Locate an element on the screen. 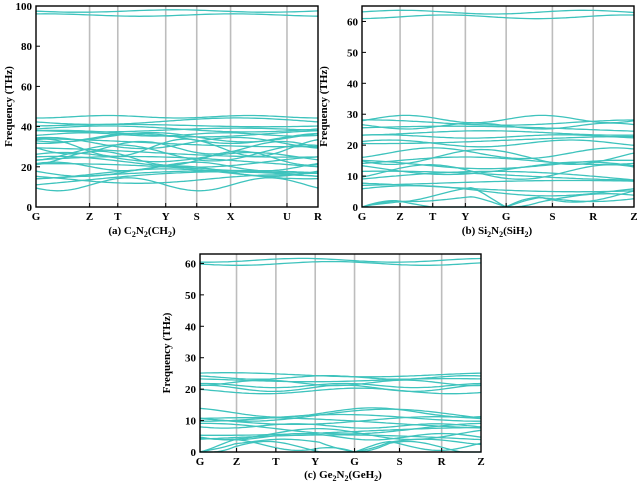 This screenshot has height=483, width=637. panel-caption: (b) Si2N2(SiH2) is located at coordinates (497, 232).